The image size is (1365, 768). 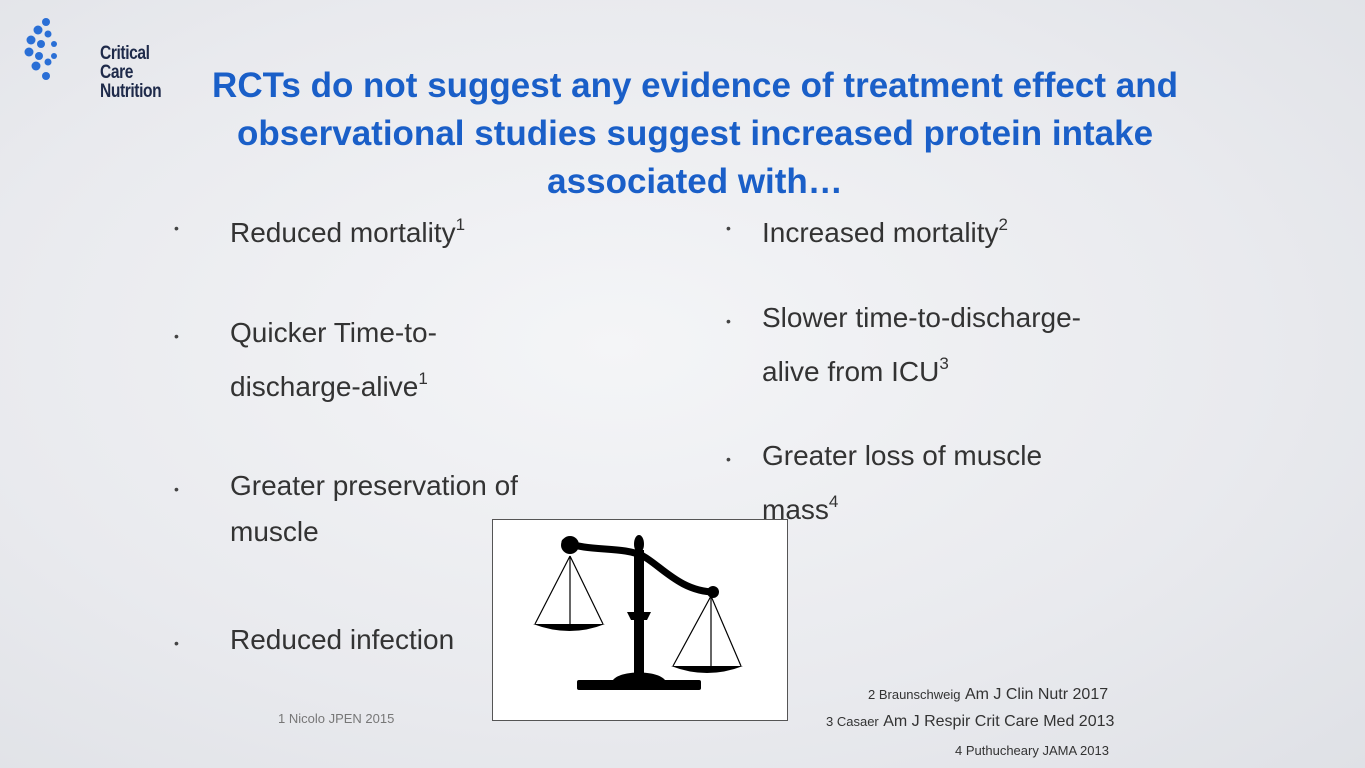 I want to click on bullet-text-line-1: Slower time-to-discharge-, so click(x=921, y=317).